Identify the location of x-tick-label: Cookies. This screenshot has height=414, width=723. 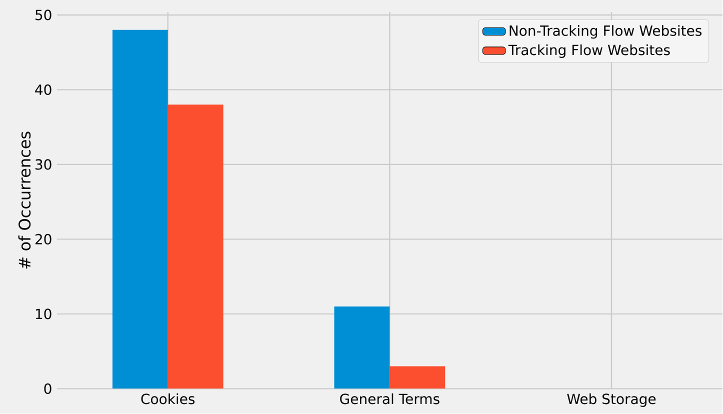
(168, 399).